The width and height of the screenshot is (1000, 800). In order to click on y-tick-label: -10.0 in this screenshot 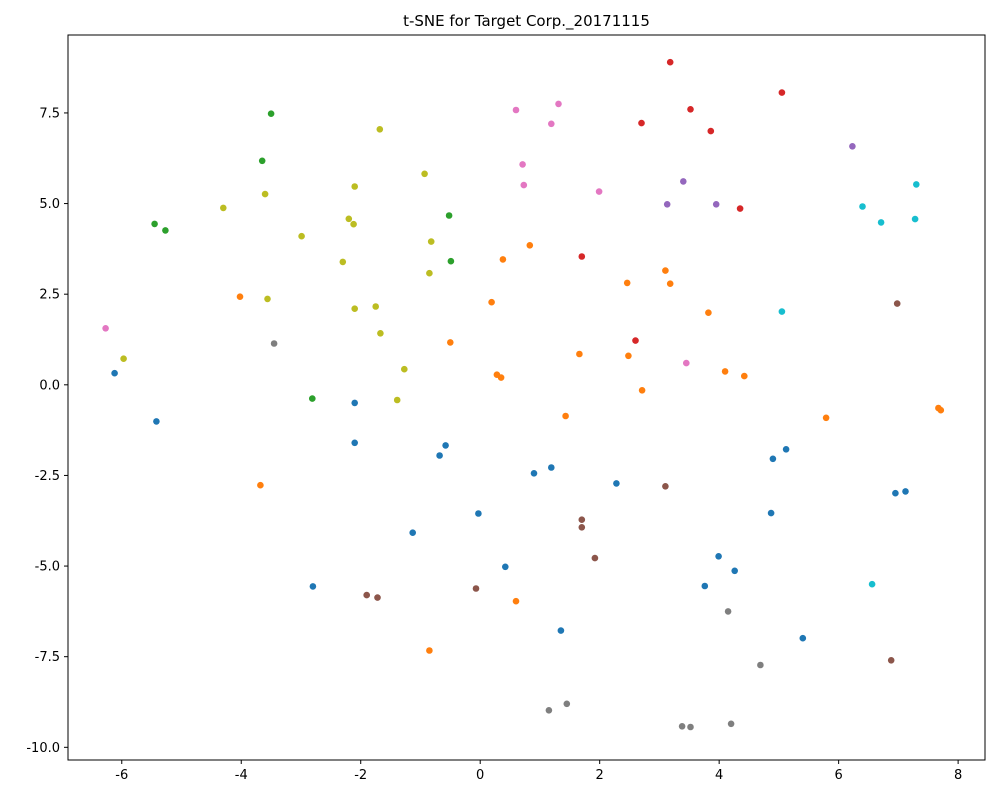, I will do `click(43, 748)`.